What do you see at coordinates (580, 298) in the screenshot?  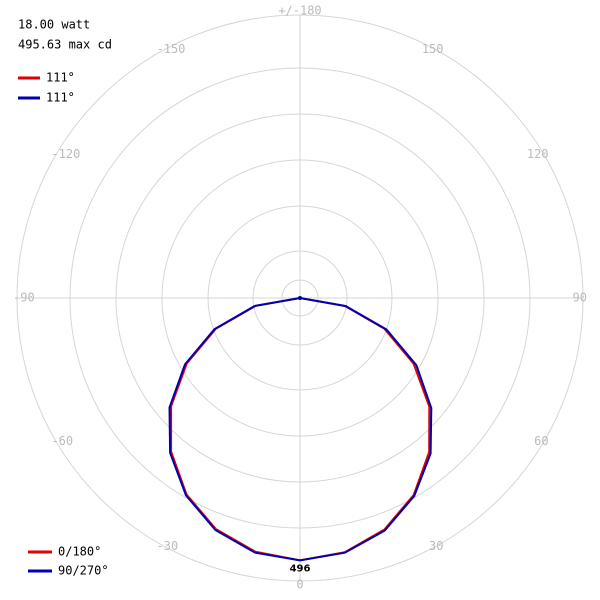 I see `angle-tick-label: 90` at bounding box center [580, 298].